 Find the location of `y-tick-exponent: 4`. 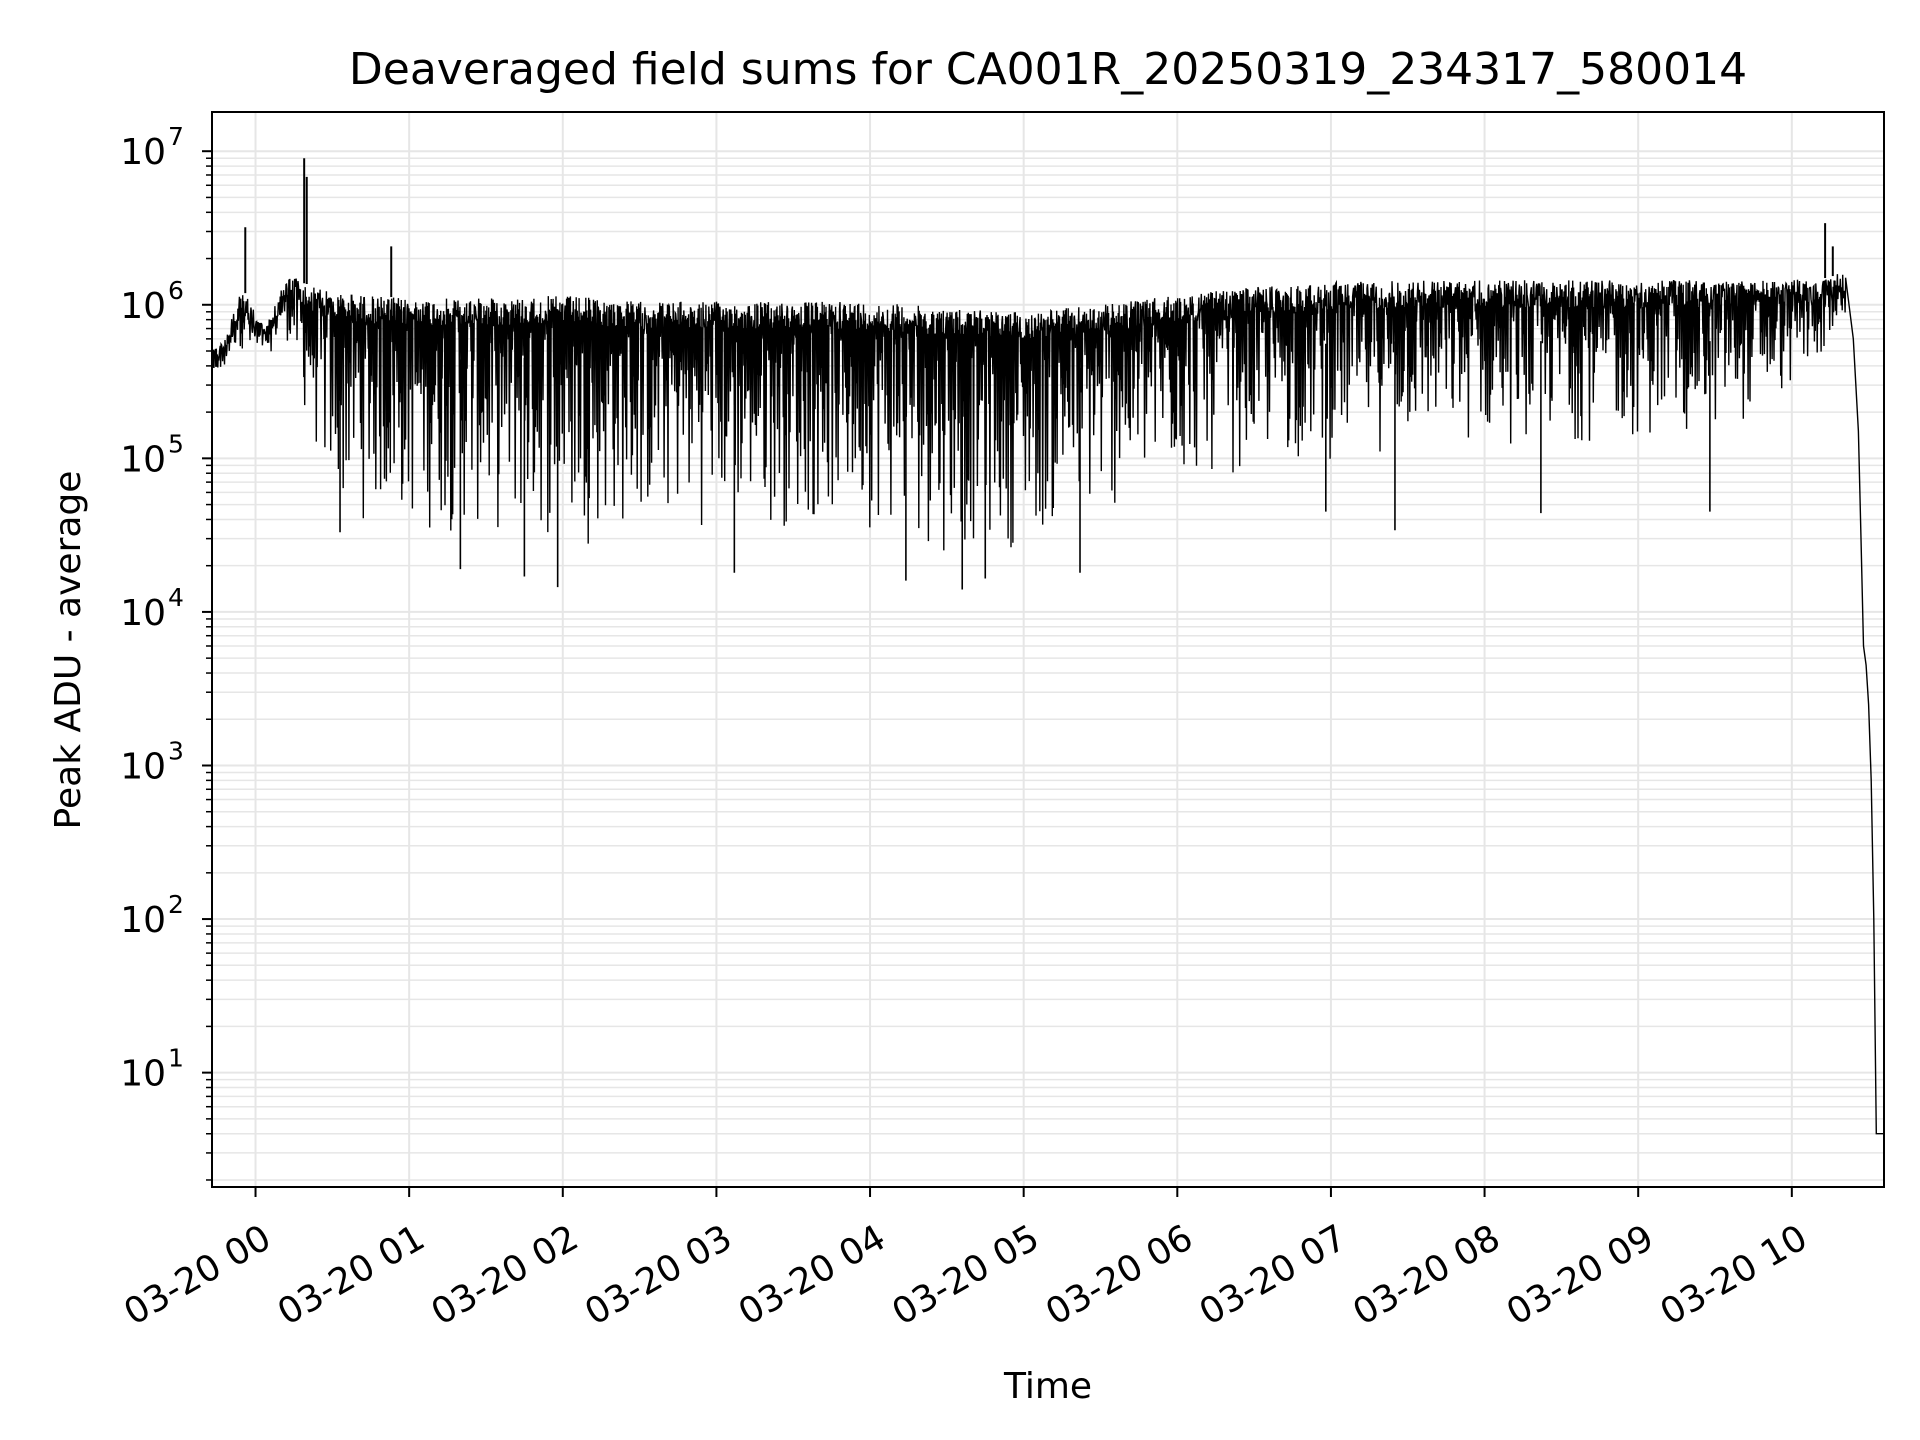

y-tick-exponent: 4 is located at coordinates (176, 597).